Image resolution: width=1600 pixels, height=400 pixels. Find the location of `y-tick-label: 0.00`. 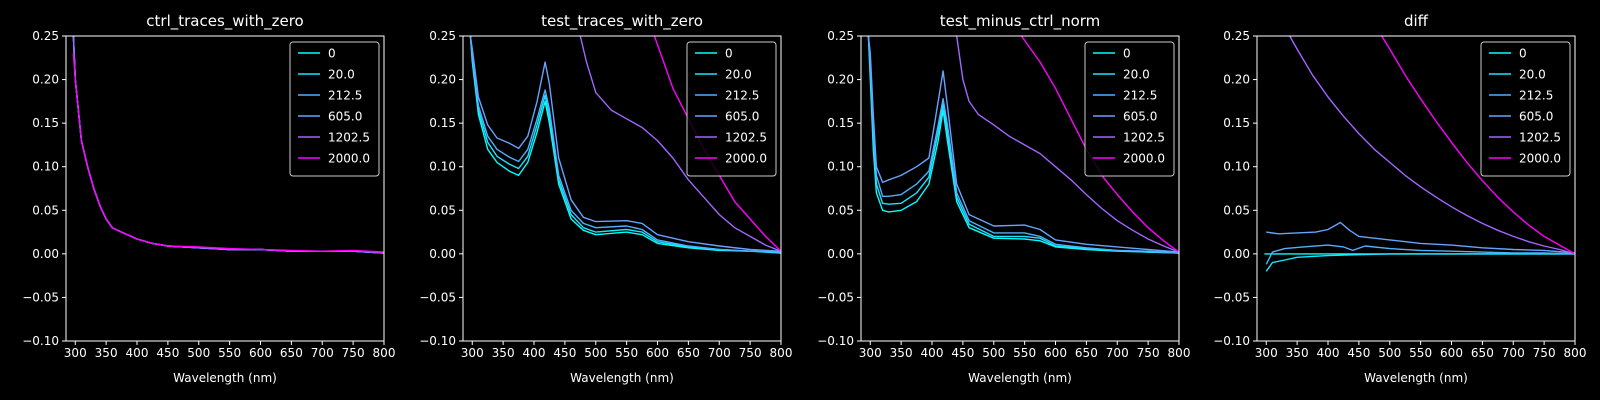

y-tick-label: 0.00 is located at coordinates (840, 254).